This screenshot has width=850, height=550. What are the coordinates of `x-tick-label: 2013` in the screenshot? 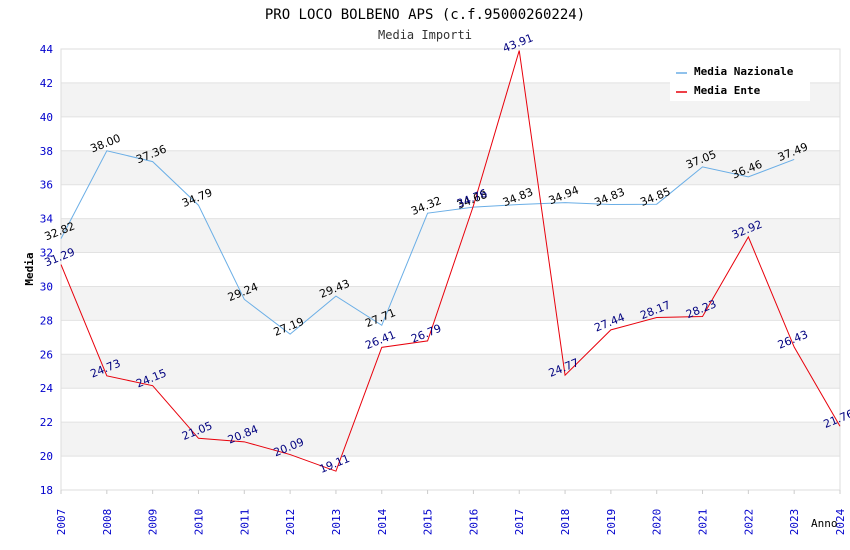 It's located at (336, 522).